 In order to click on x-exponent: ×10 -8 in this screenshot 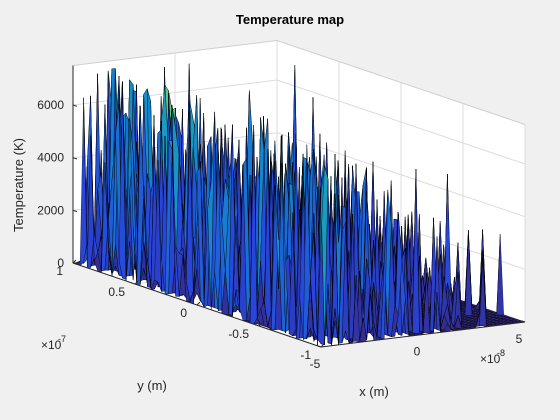, I will do `click(492, 357)`.